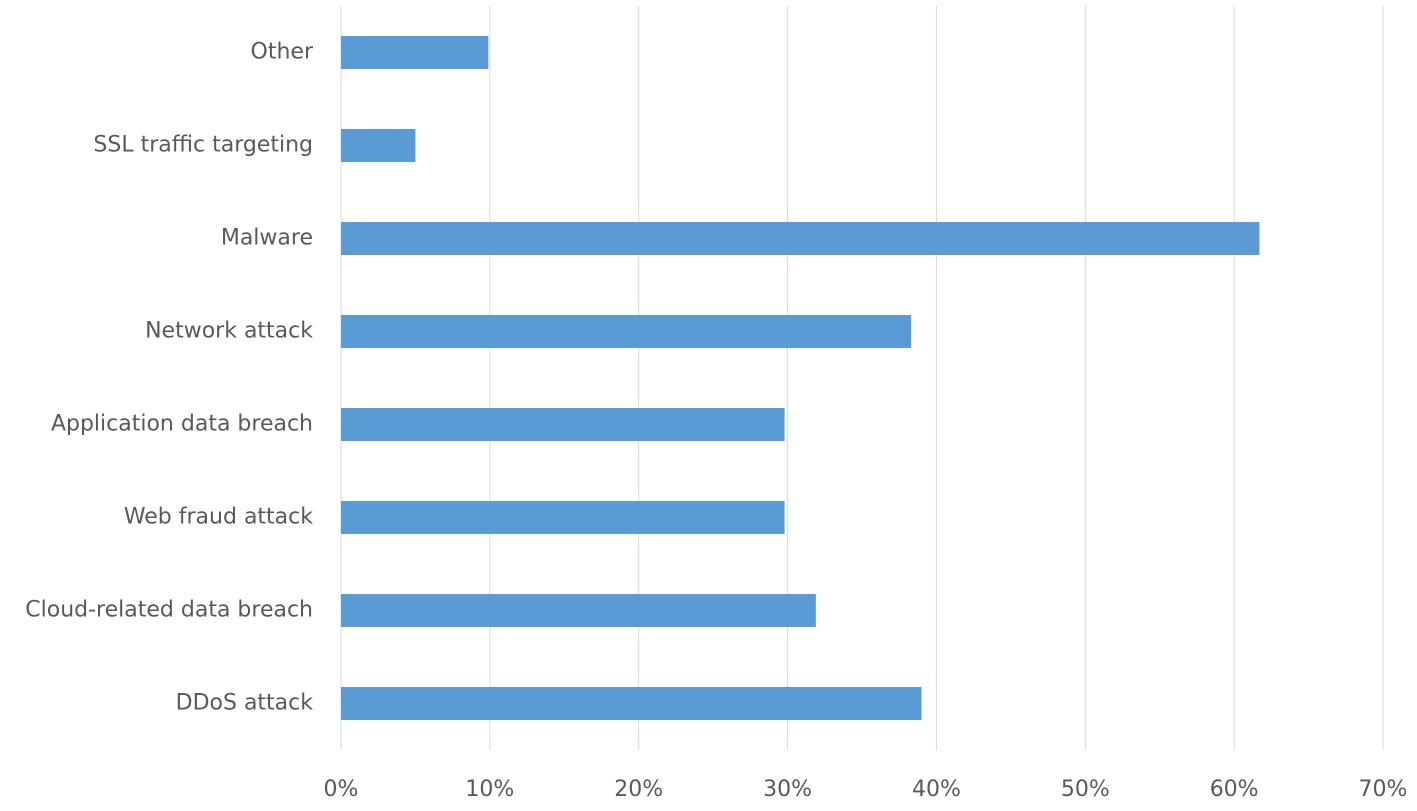 The height and width of the screenshot is (811, 1417). Describe the element at coordinates (638, 789) in the screenshot. I see `x-tick-label: 20%` at that location.